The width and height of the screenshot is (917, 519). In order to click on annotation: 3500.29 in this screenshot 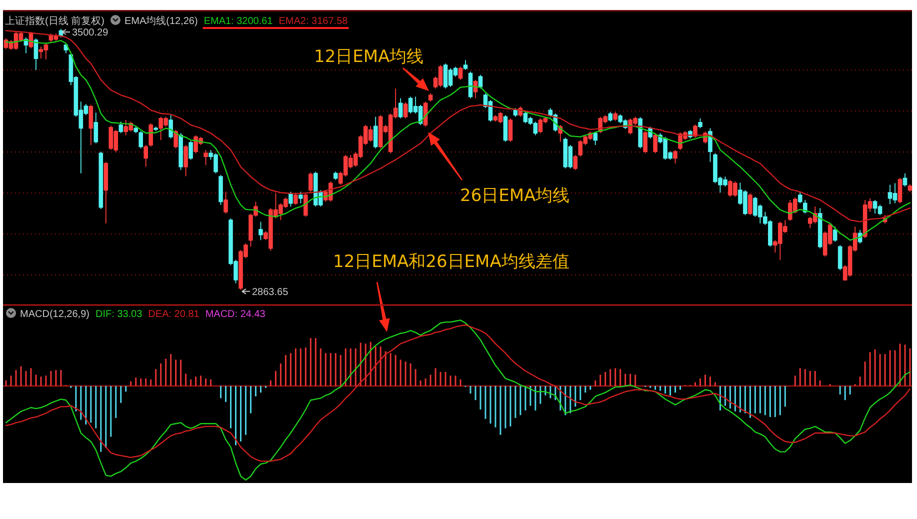, I will do `click(90, 33)`.